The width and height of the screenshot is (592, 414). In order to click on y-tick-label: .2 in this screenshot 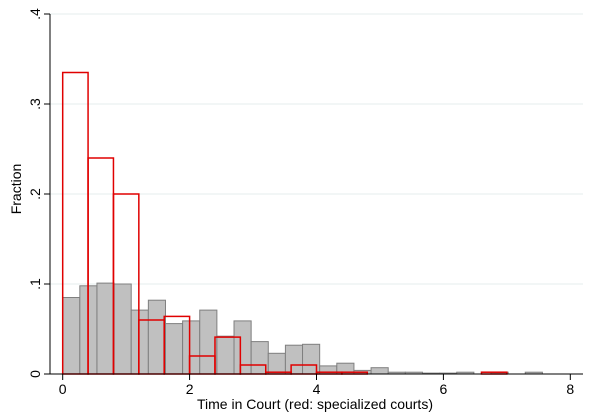, I will do `click(35, 194)`.